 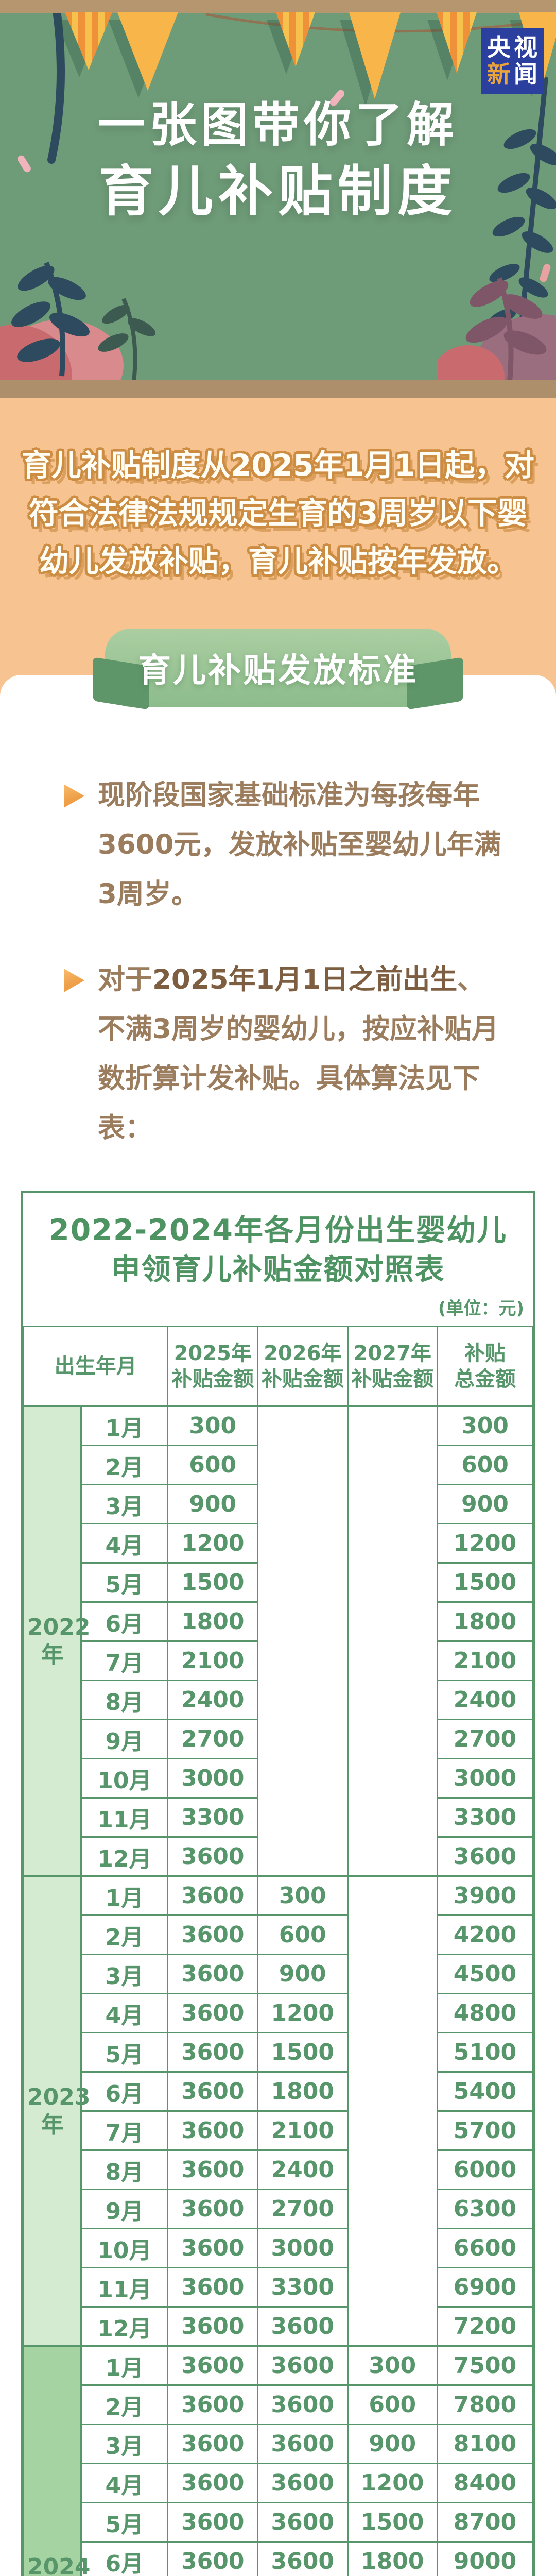 What do you see at coordinates (278, 1700) in the screenshot?
I see `table-row: 8月 2400 2400` at bounding box center [278, 1700].